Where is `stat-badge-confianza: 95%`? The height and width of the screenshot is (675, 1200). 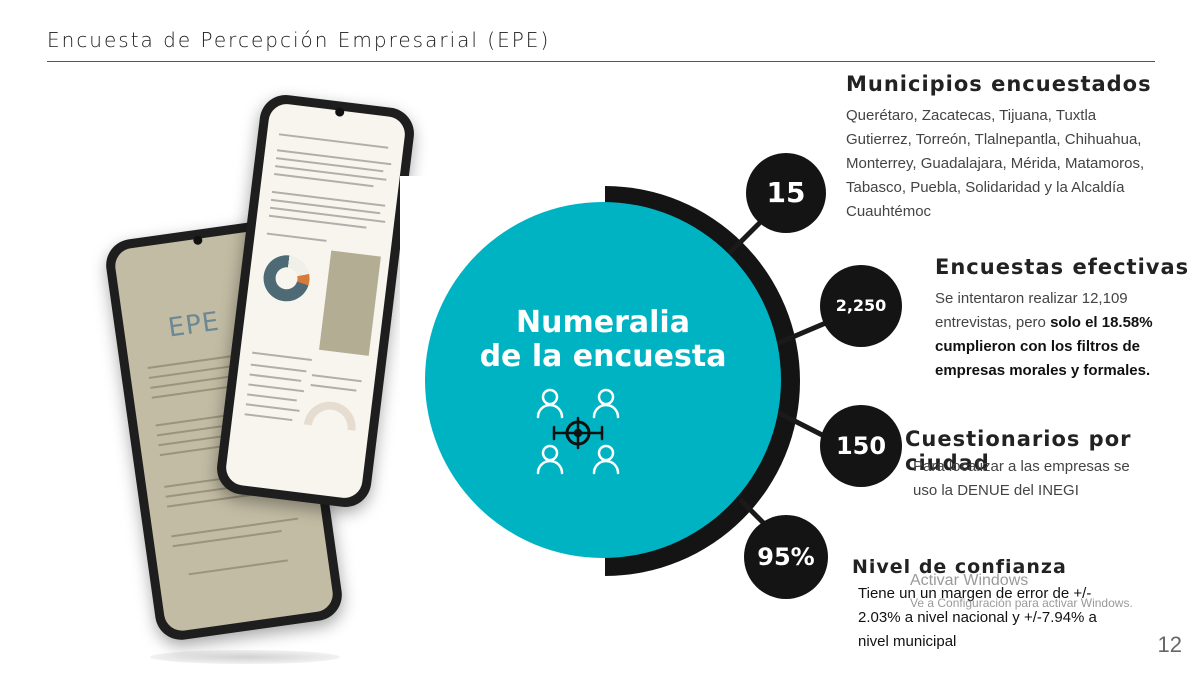
stat-badge-confianza: 95% is located at coordinates (786, 557).